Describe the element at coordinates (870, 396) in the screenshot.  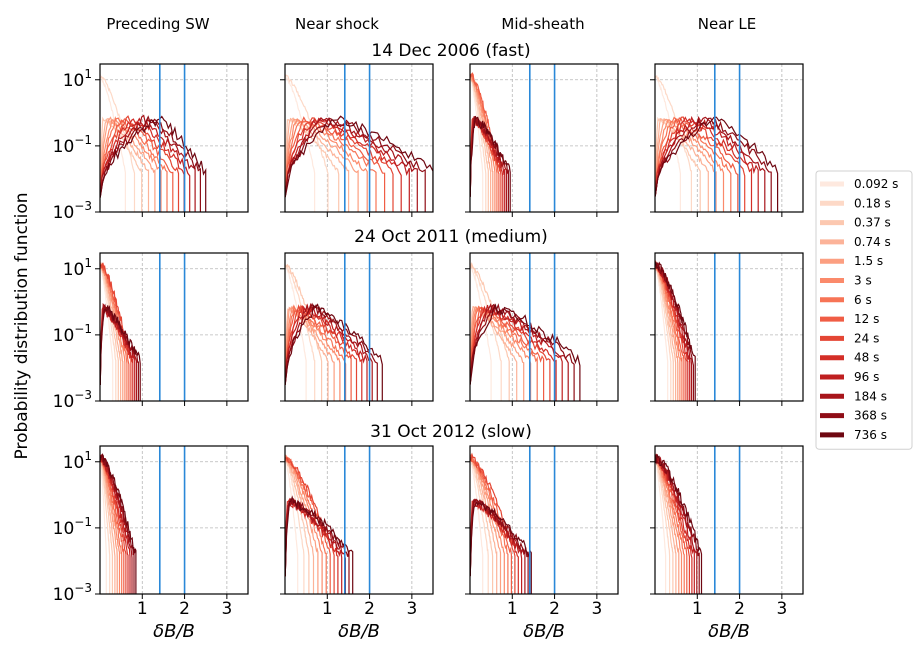
I see `legend-label: 184 s` at that location.